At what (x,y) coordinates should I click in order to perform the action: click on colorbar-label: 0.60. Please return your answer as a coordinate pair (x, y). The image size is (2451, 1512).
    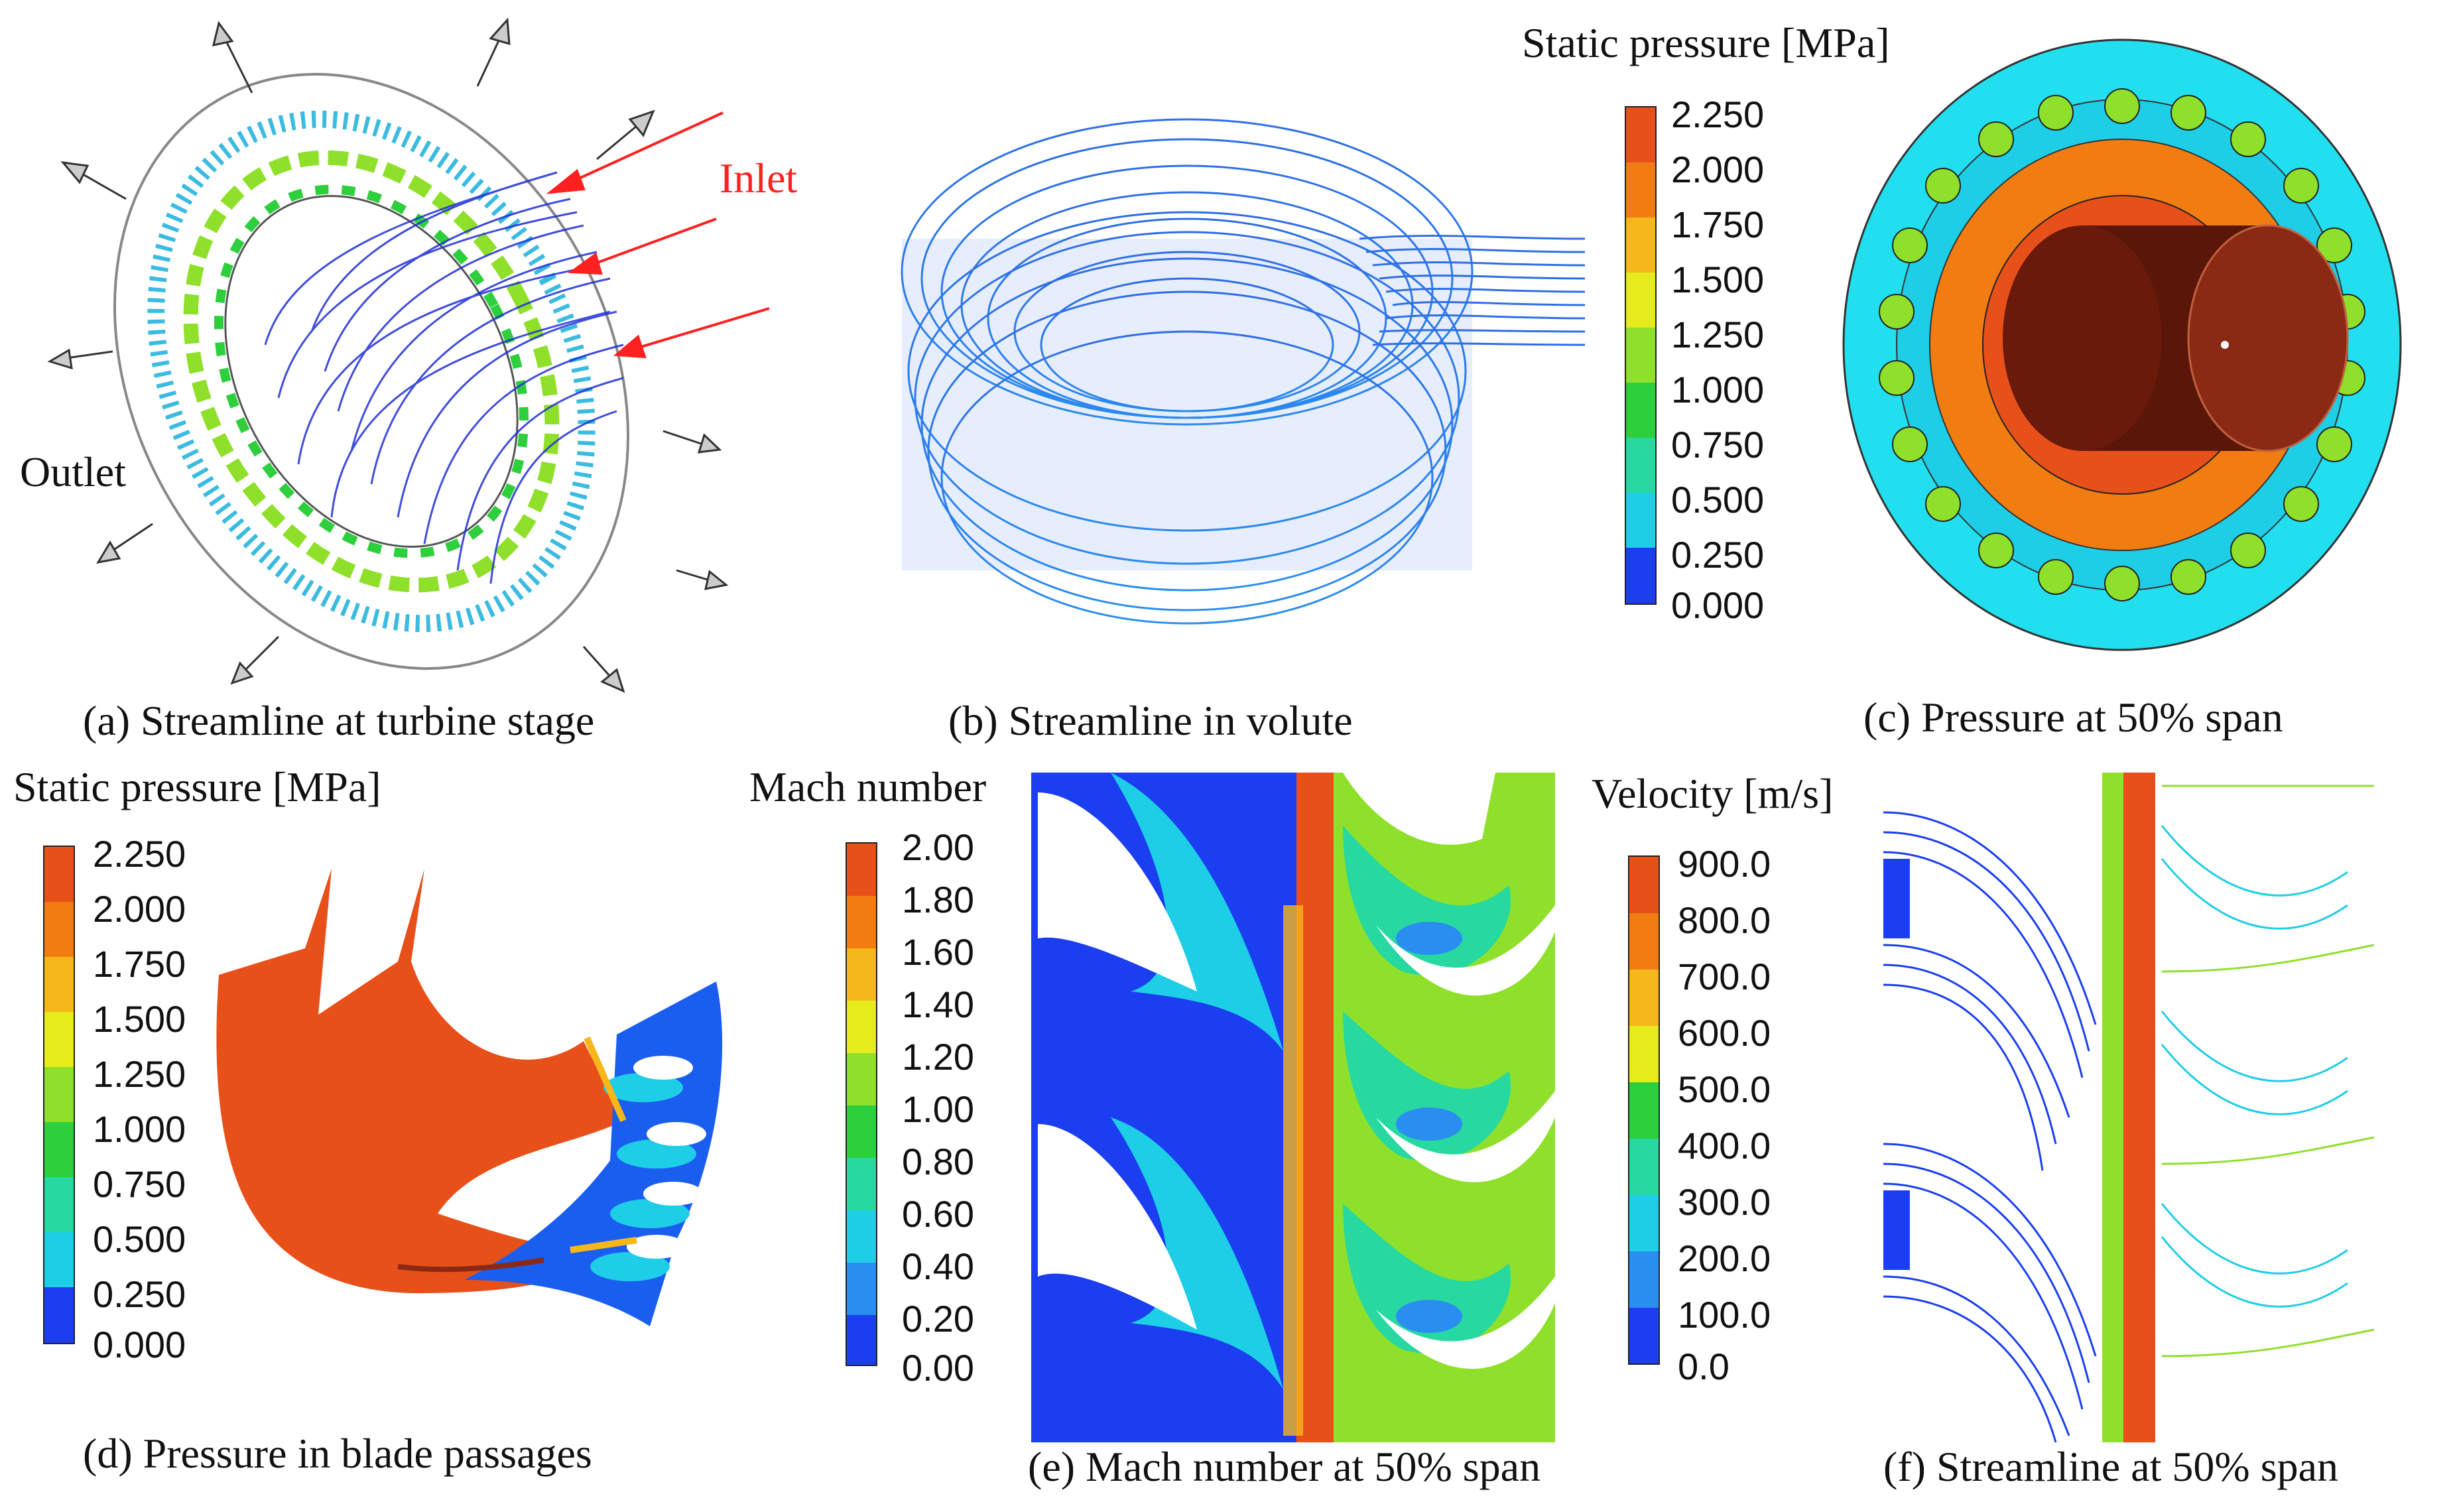
    Looking at the image, I should click on (938, 1214).